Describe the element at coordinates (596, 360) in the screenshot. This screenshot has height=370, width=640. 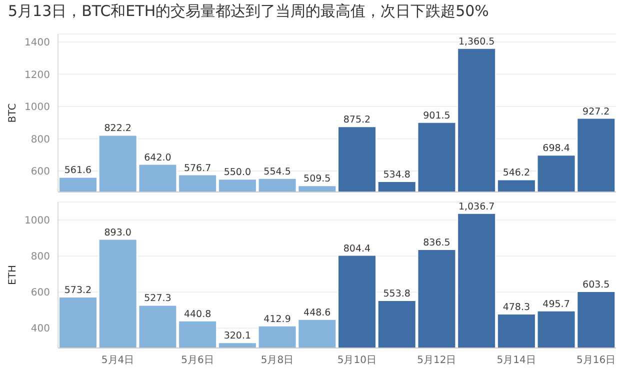
I see `x-tick-label: 5月16日` at that location.